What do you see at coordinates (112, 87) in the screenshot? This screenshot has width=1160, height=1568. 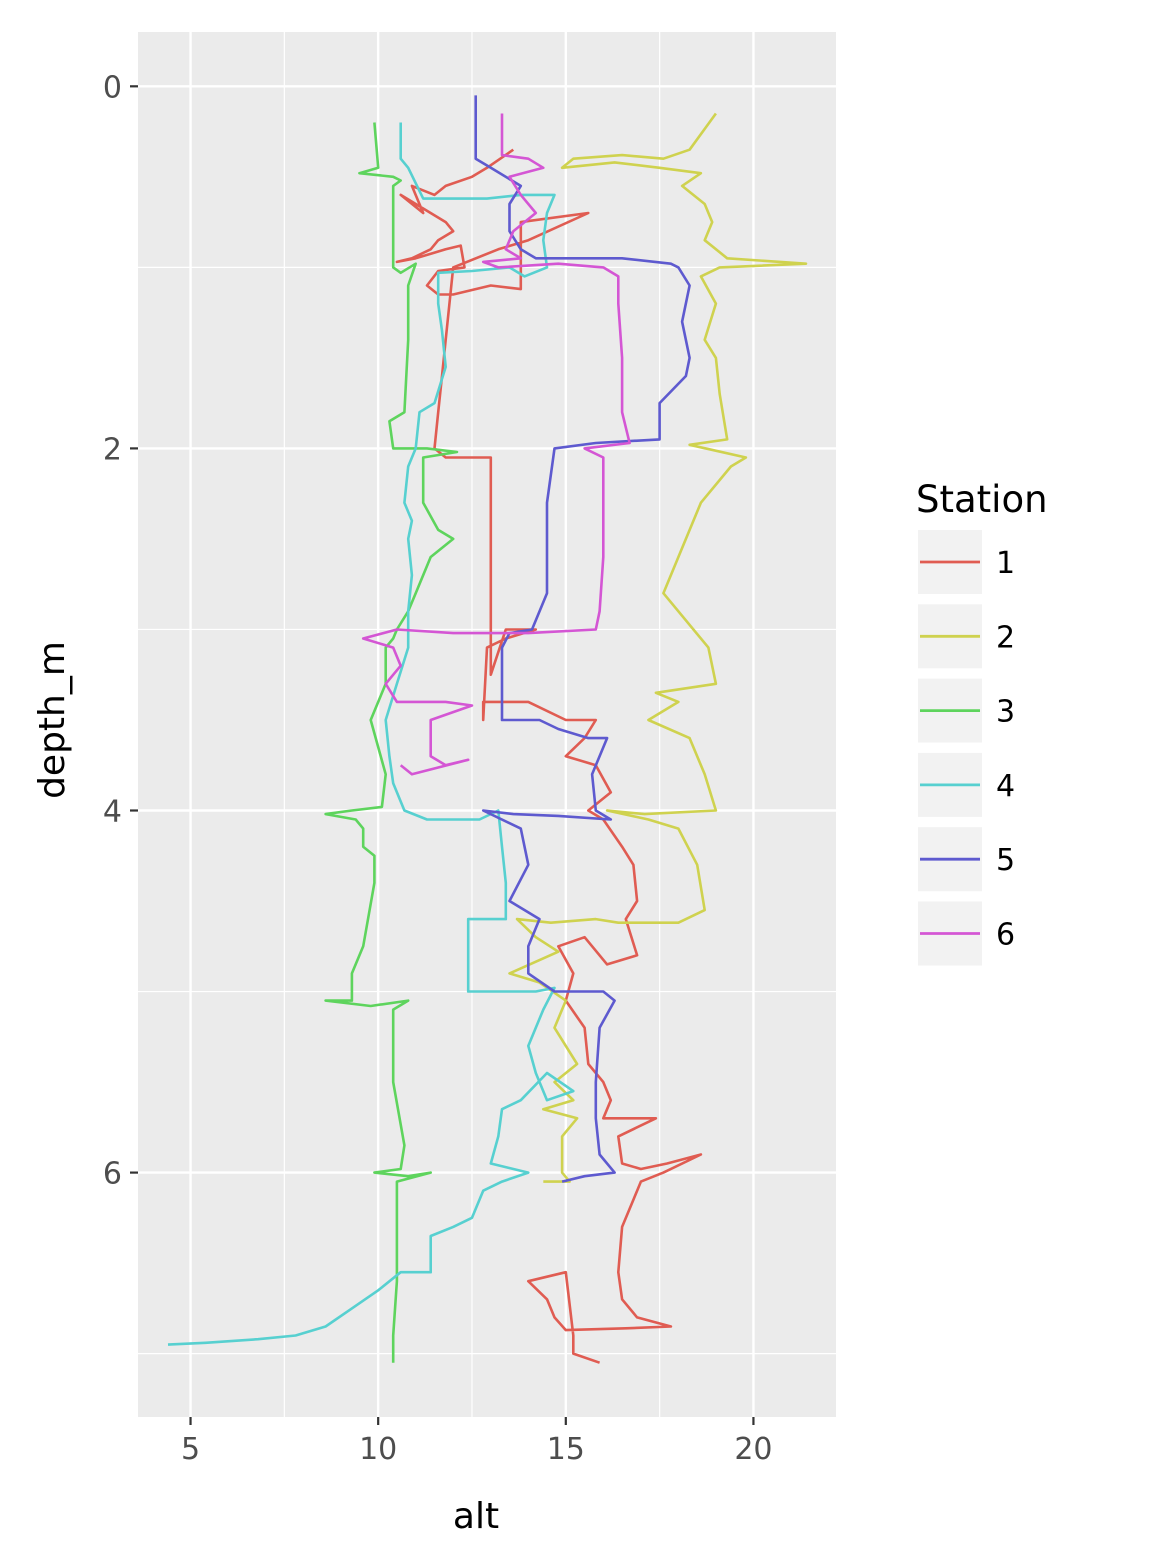 I see `y-tick-label: 0` at bounding box center [112, 87].